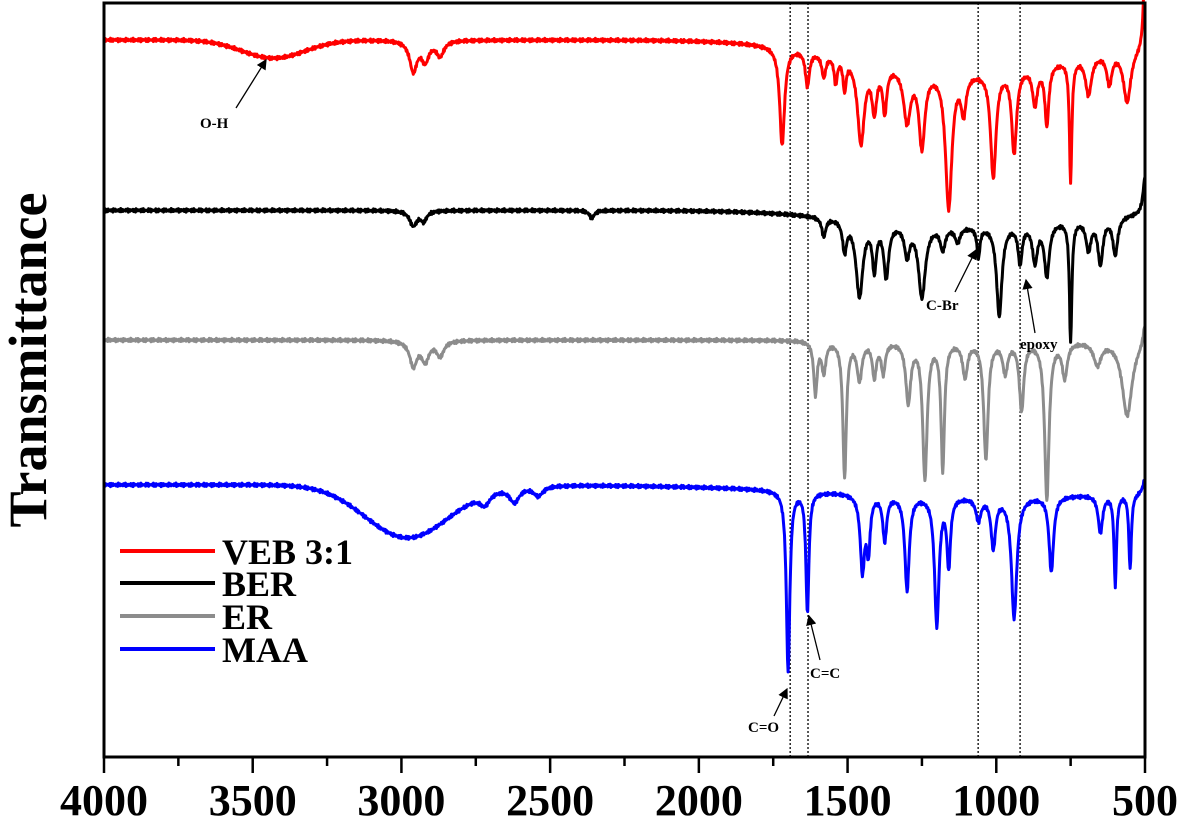  Describe the element at coordinates (813, 637) in the screenshot. I see `annotation-arrow-cc` at that location.